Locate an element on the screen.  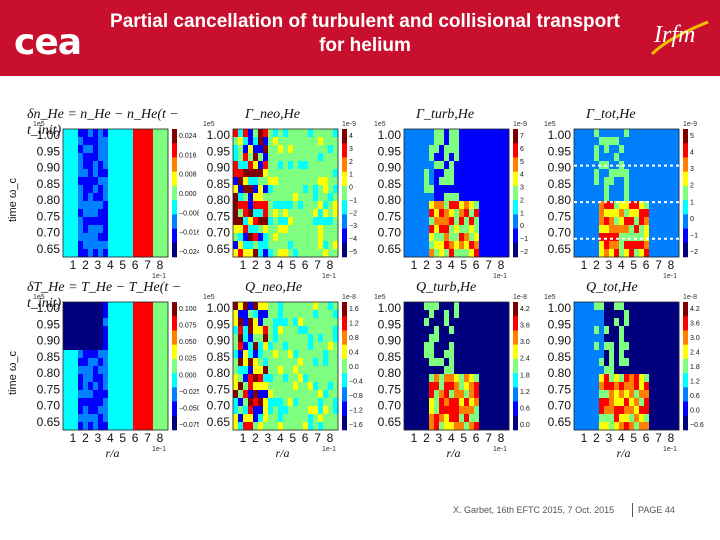
colorbar-tick-label: 2.4 is located at coordinates (525, 359).